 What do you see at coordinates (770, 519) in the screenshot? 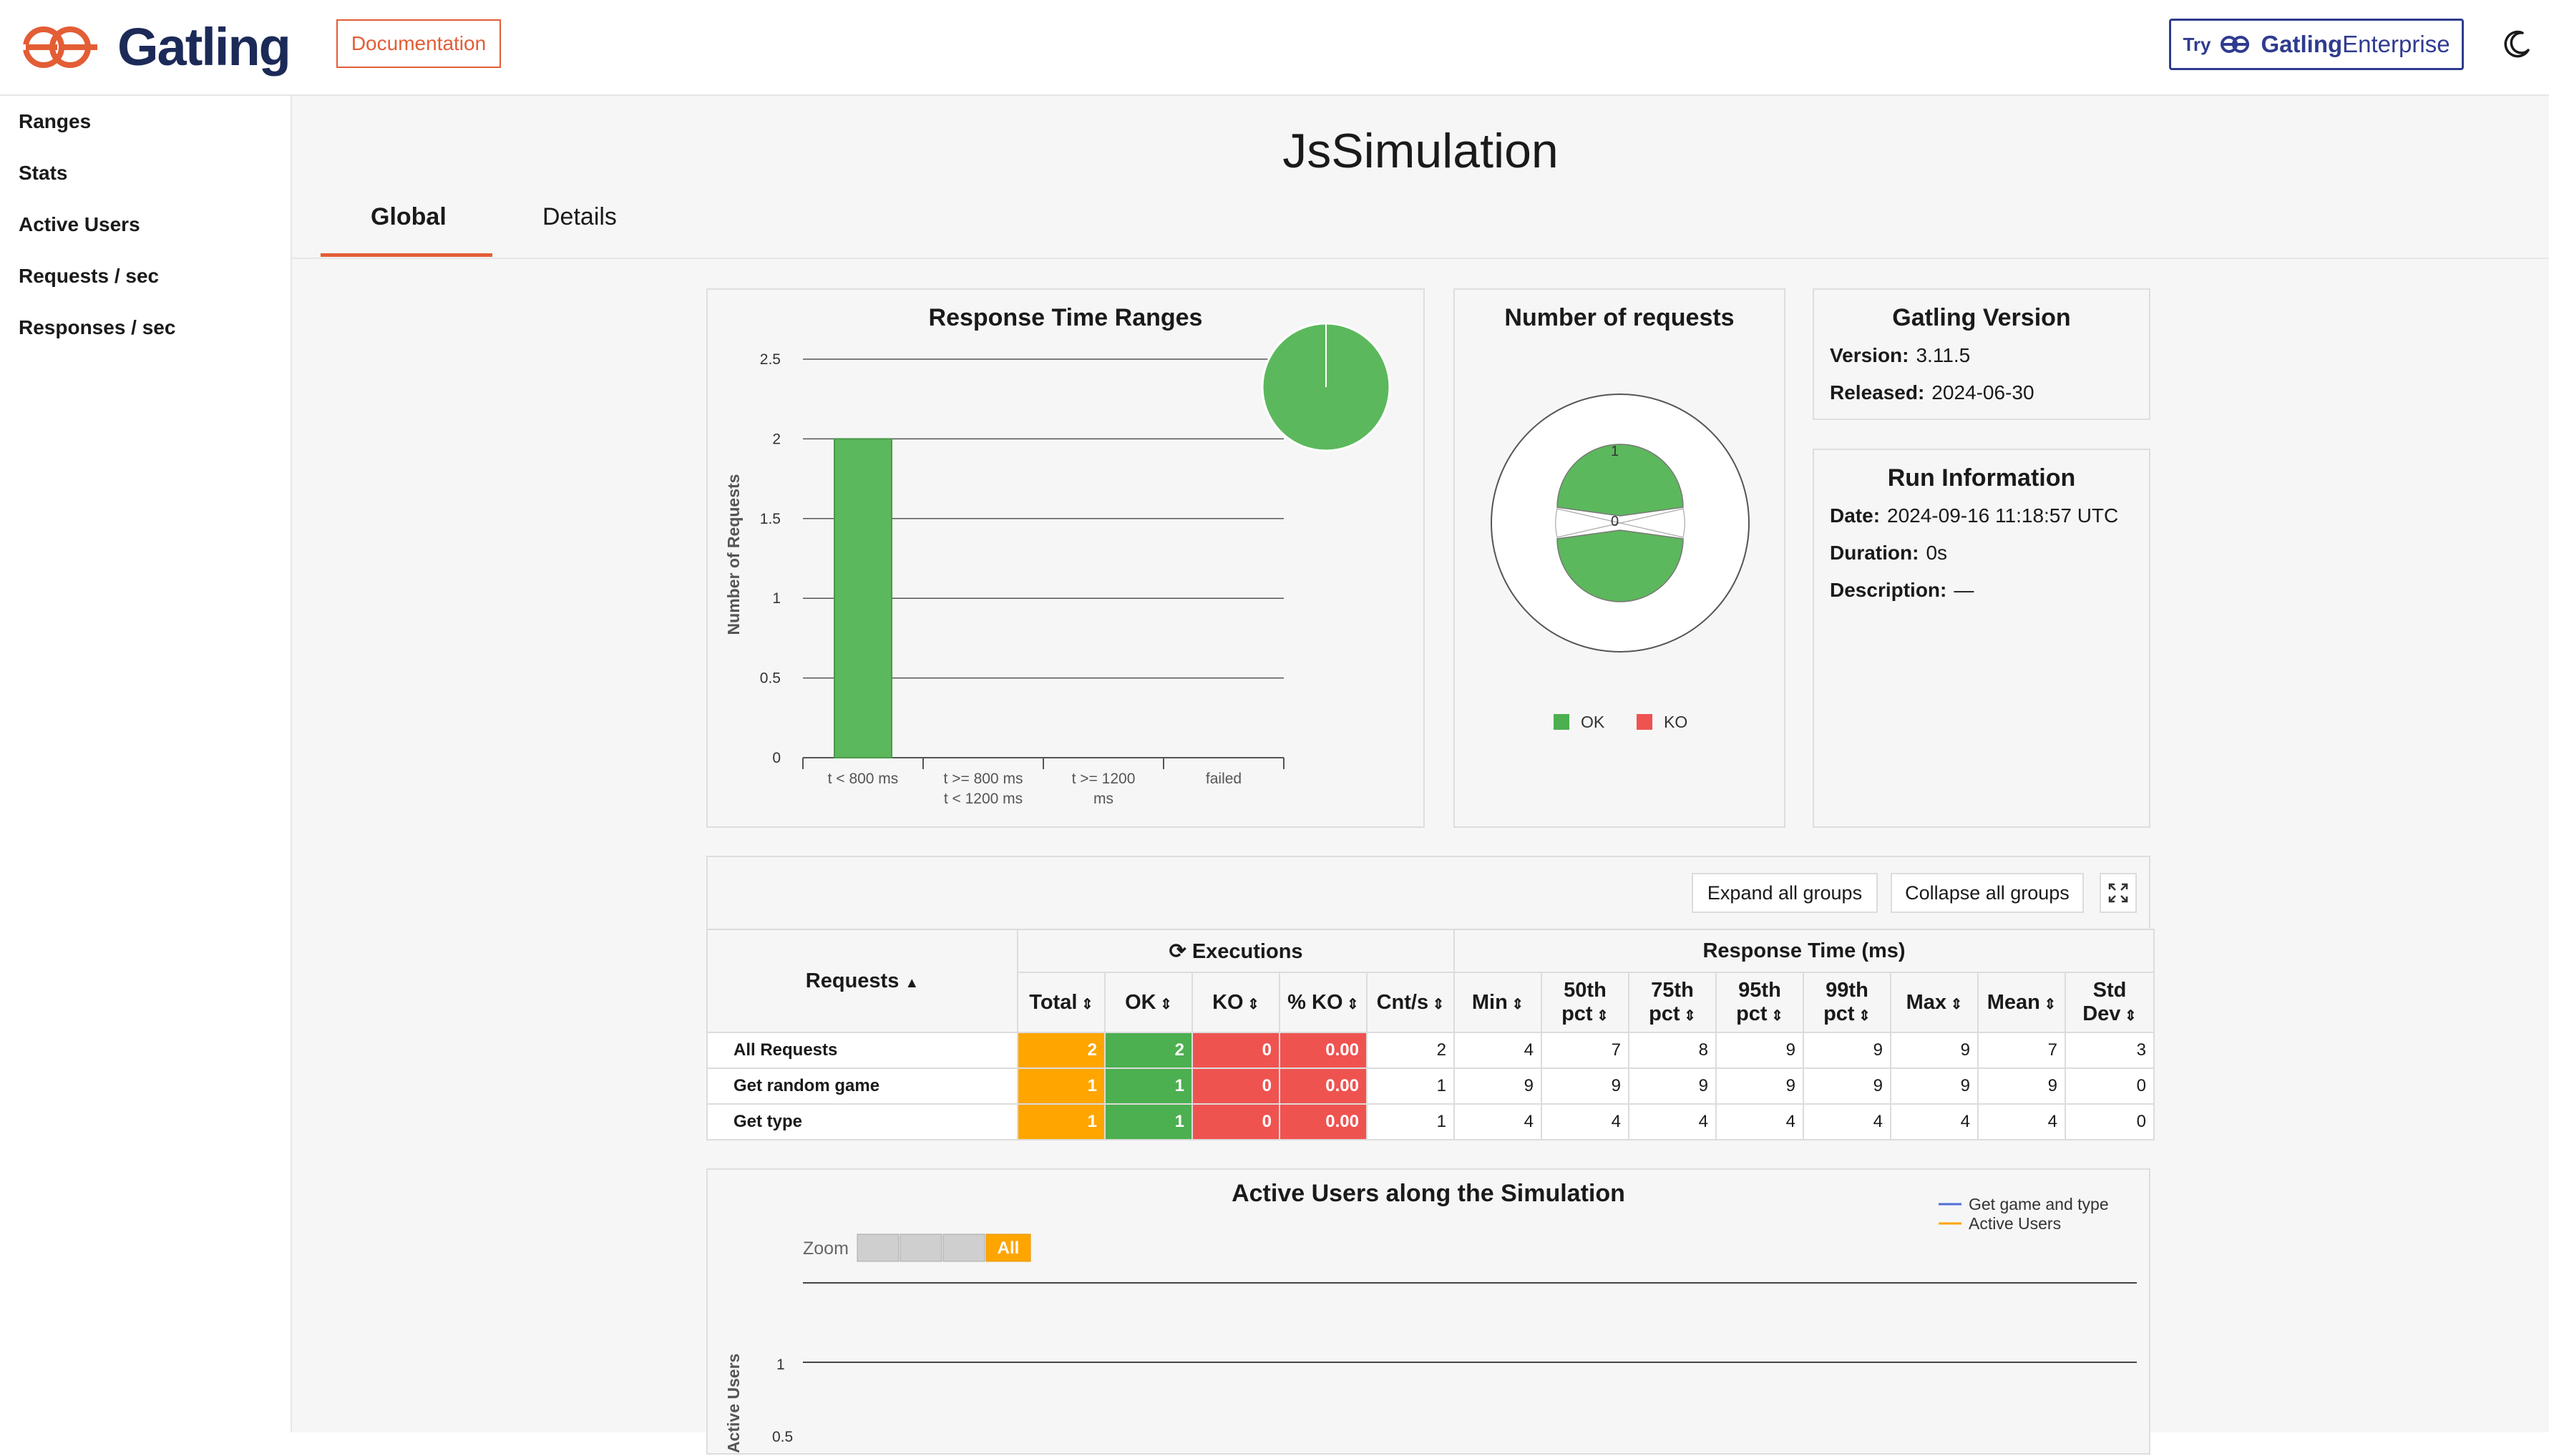
I see `y-tick-label: 1.5` at bounding box center [770, 519].